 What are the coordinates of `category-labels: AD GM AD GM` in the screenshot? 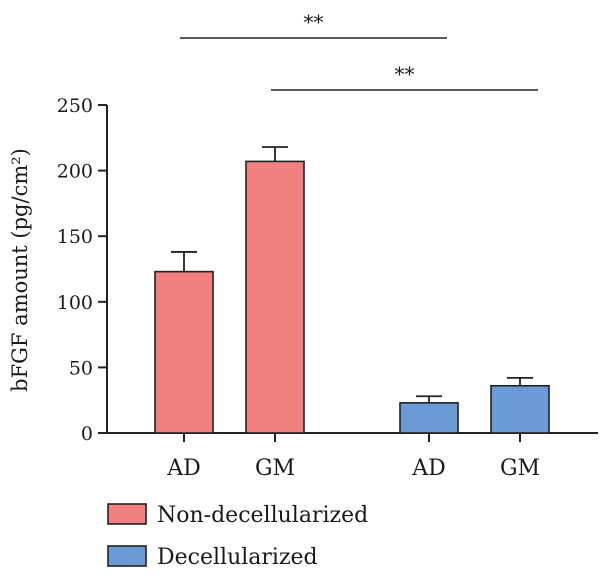 It's located at (353, 457).